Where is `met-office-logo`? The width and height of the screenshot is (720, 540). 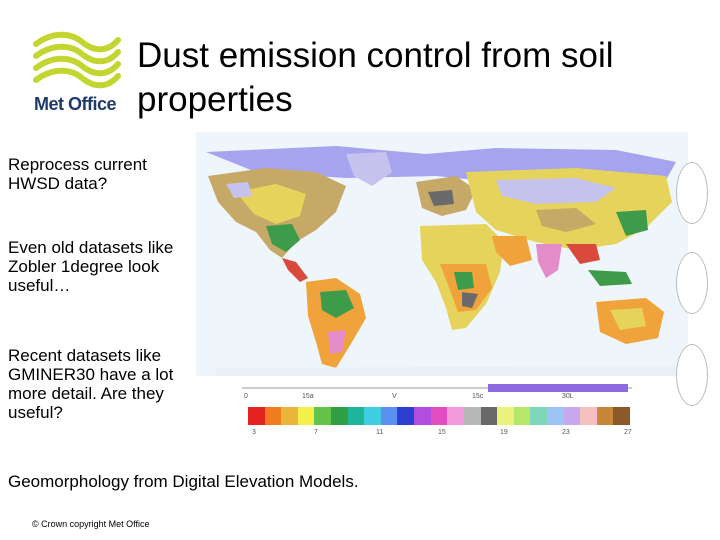
met-office-logo is located at coordinates (76, 75).